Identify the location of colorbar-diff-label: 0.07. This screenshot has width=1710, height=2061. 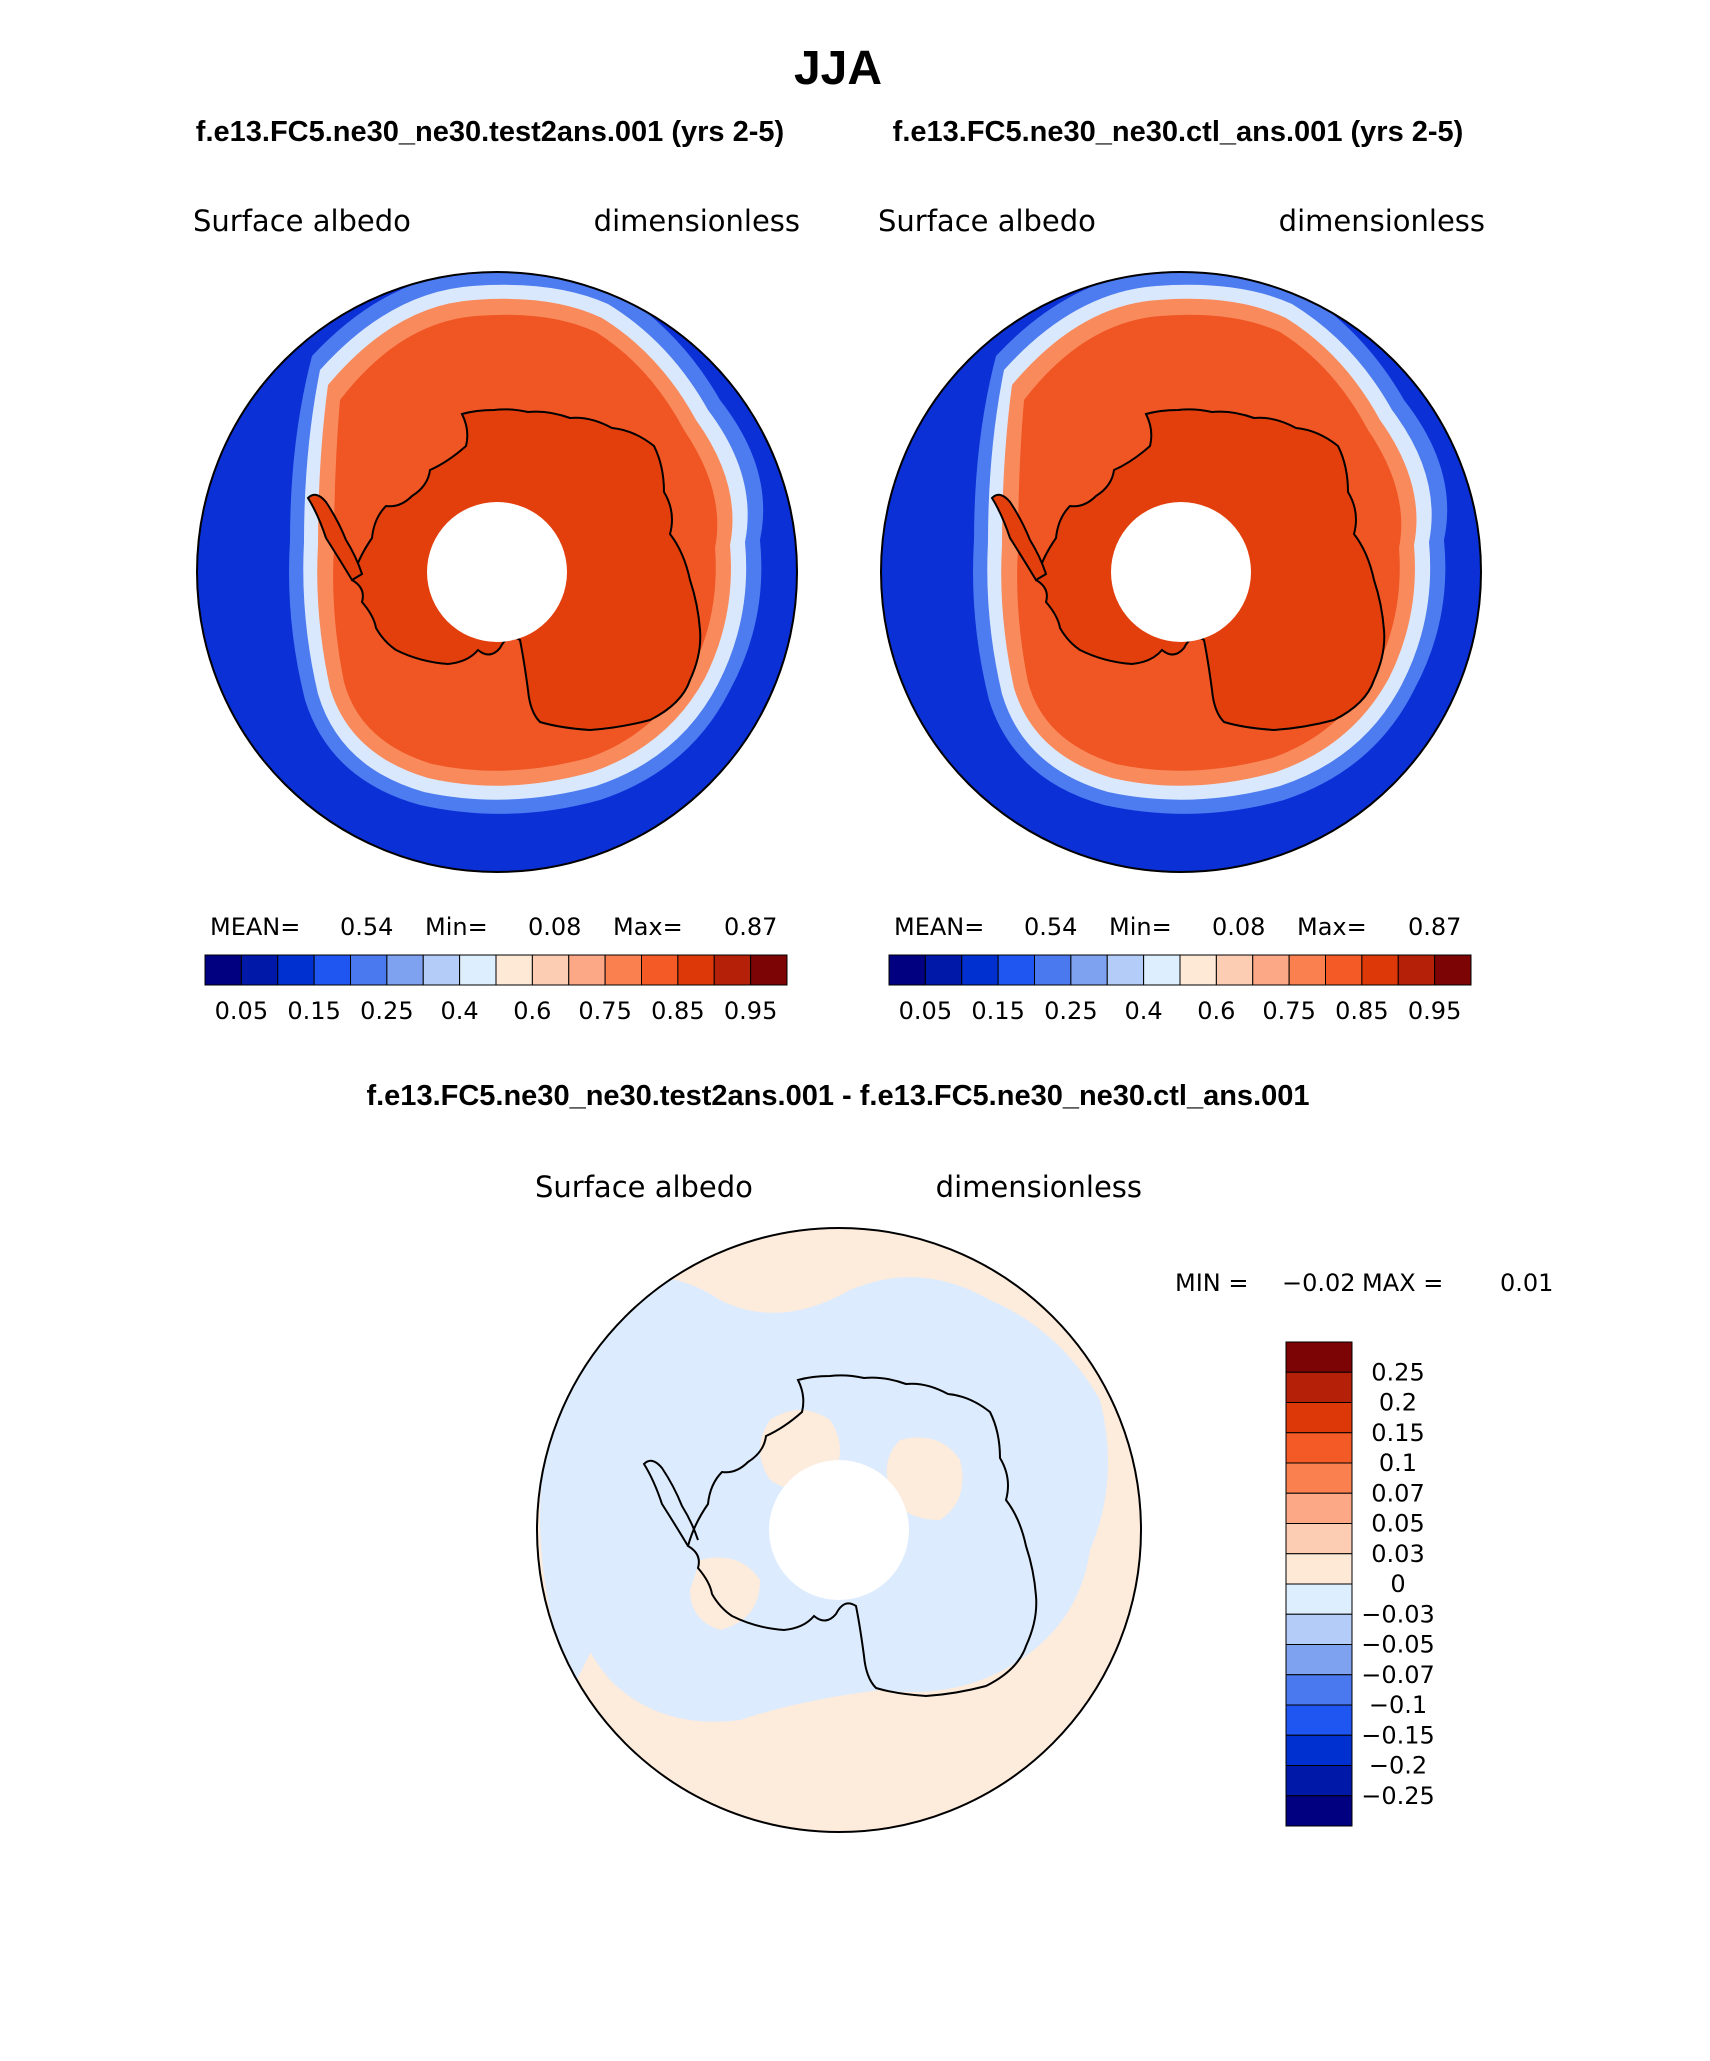
(1397, 1493).